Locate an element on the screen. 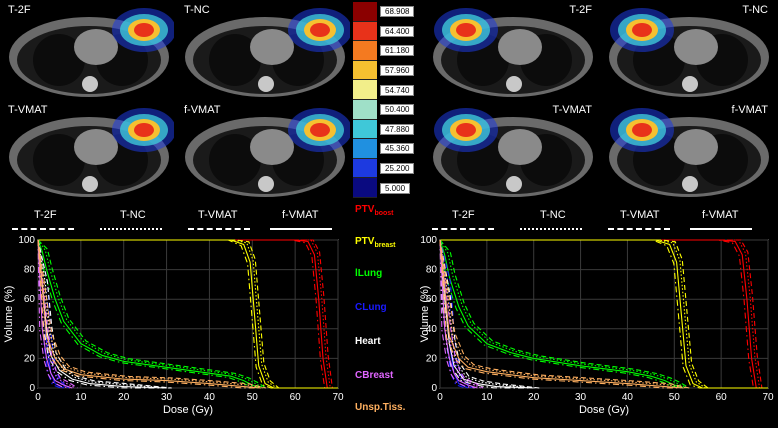 The height and width of the screenshot is (428, 778). colorbar-label: 54.740 is located at coordinates (397, 90).